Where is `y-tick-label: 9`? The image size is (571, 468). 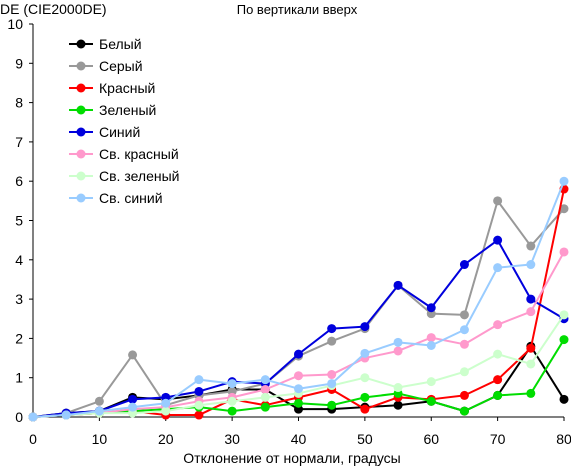
y-tick-label: 9 is located at coordinates (19, 63).